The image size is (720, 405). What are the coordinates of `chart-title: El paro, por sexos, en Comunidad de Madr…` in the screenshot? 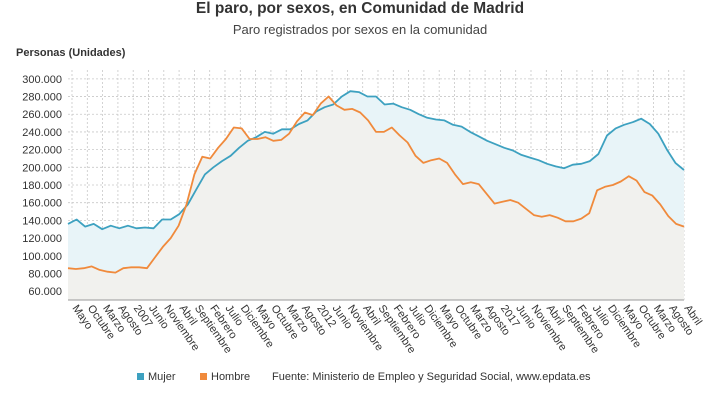 It's located at (360, 8).